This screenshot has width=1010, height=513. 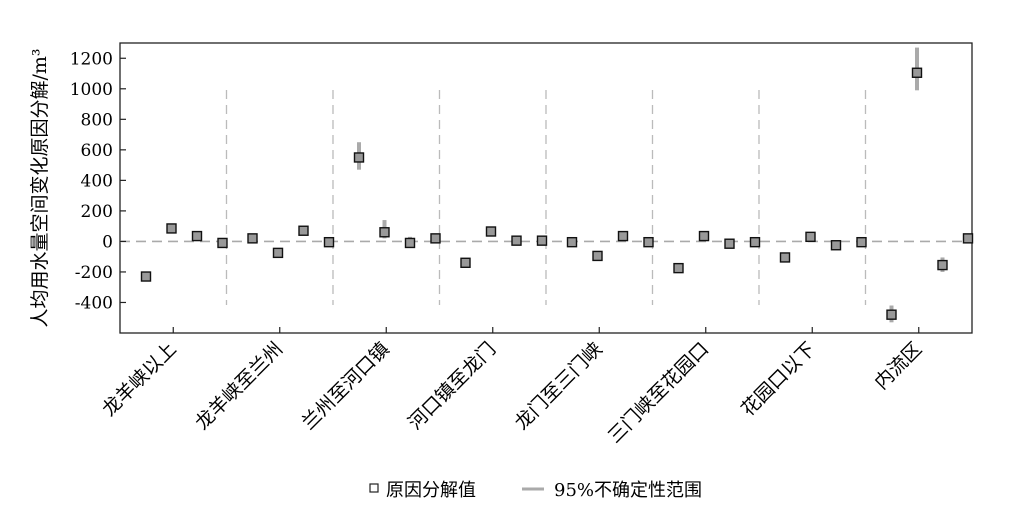 What do you see at coordinates (346, 386) in the screenshot?
I see `x-category-label: 兰州至河口镇` at bounding box center [346, 386].